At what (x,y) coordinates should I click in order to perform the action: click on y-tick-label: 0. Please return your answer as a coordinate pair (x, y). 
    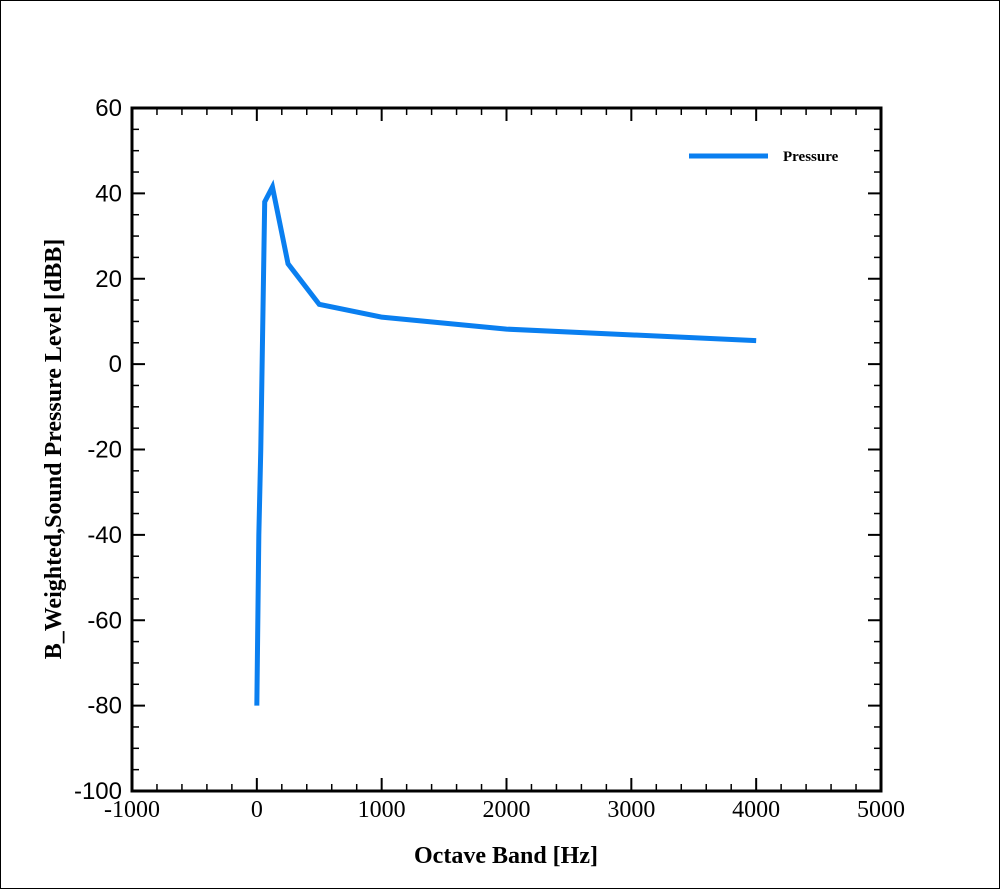
    Looking at the image, I should click on (115, 364).